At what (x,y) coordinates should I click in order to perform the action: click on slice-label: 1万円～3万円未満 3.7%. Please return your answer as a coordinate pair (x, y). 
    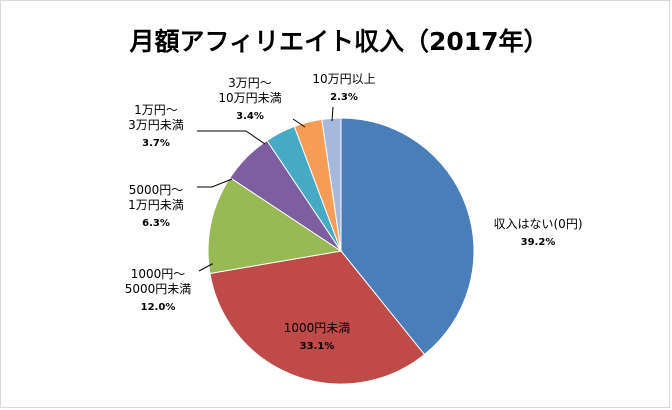
    Looking at the image, I should click on (156, 126).